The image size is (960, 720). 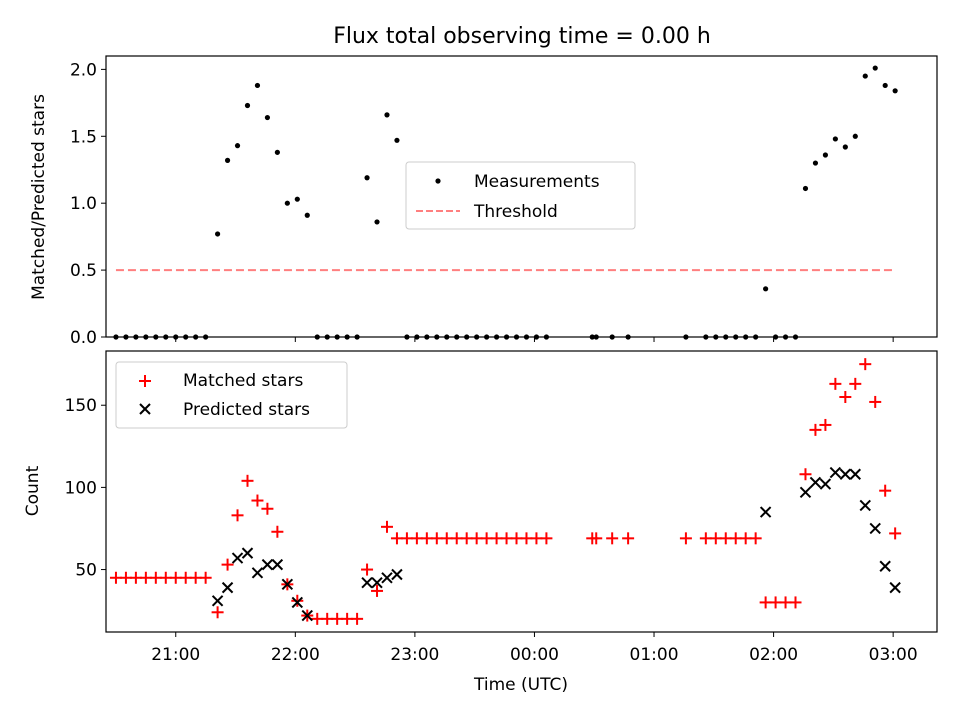 What do you see at coordinates (534, 655) in the screenshot?
I see `x-tick-label: 00:00` at bounding box center [534, 655].